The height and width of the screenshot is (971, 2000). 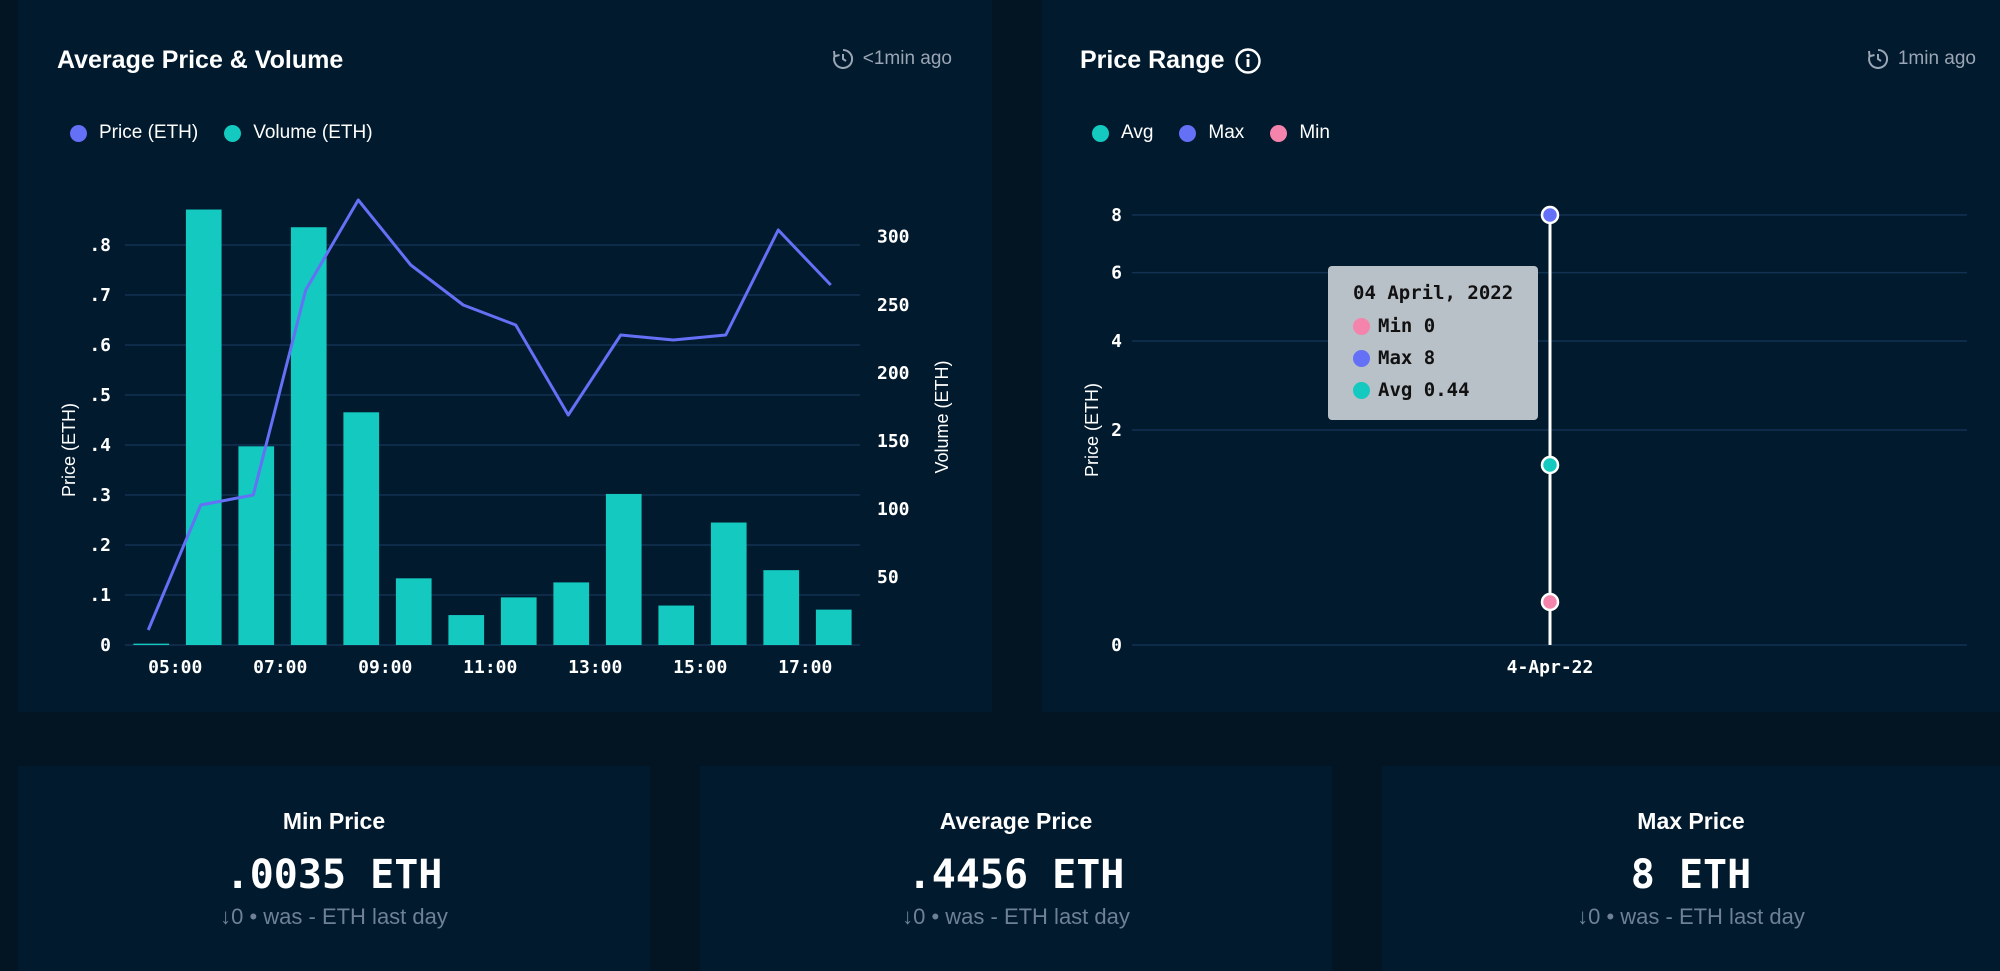 I want to click on y-tick-label: 6, so click(x=1116, y=273).